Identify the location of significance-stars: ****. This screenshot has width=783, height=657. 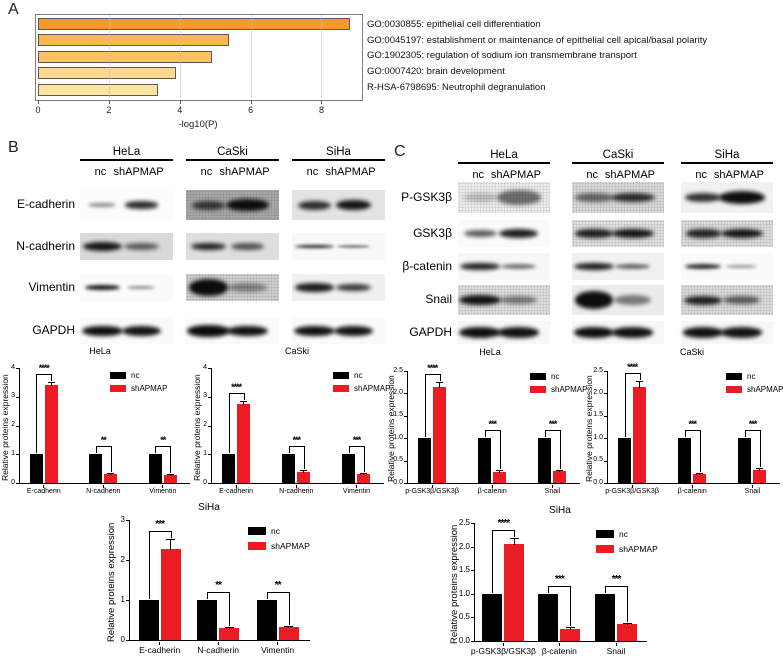
(44, 367).